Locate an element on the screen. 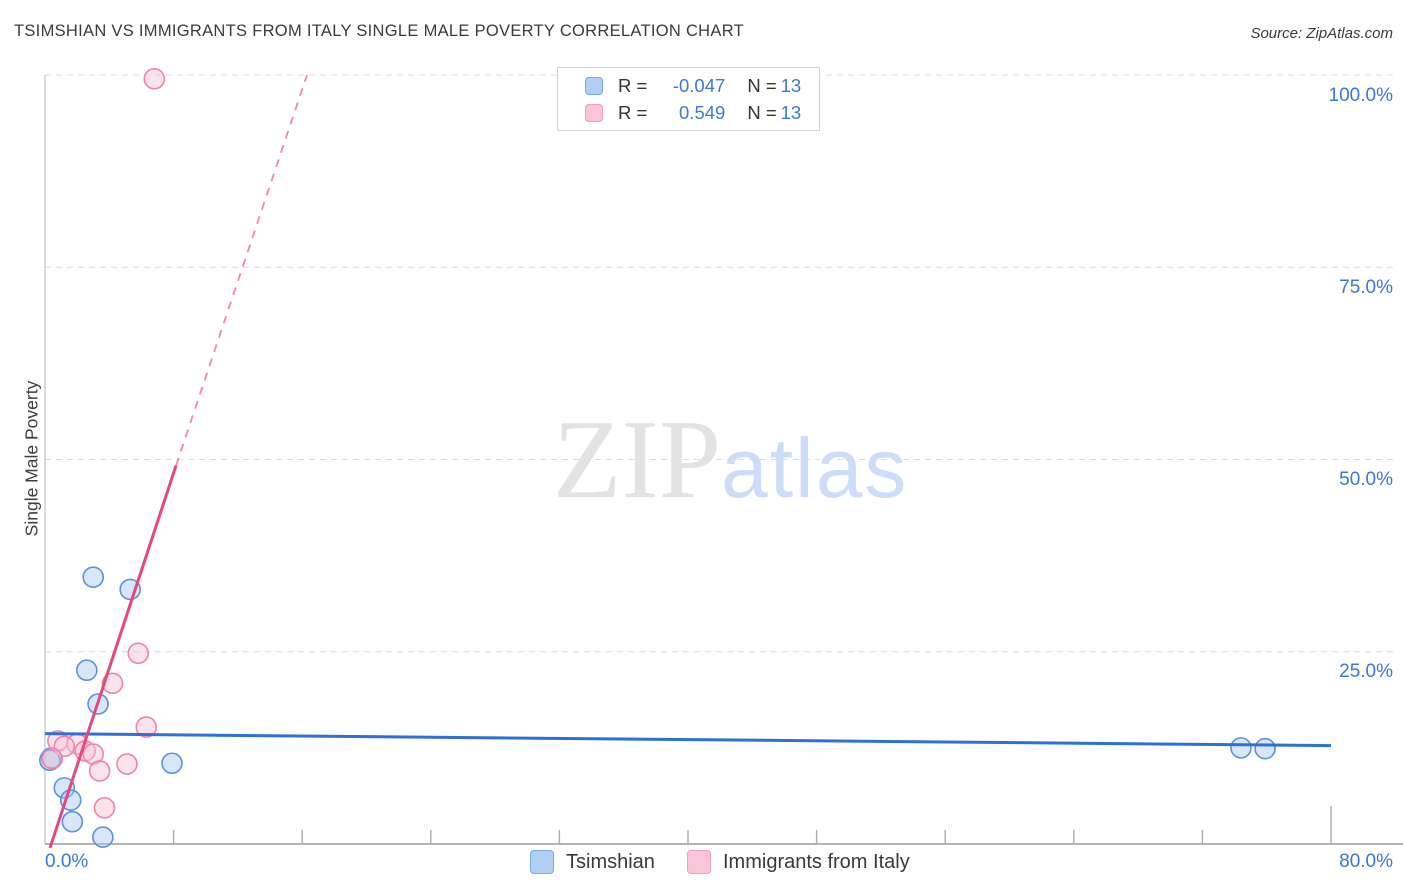 This screenshot has width=1406, height=892. r-value: -0.047 is located at coordinates (699, 85).